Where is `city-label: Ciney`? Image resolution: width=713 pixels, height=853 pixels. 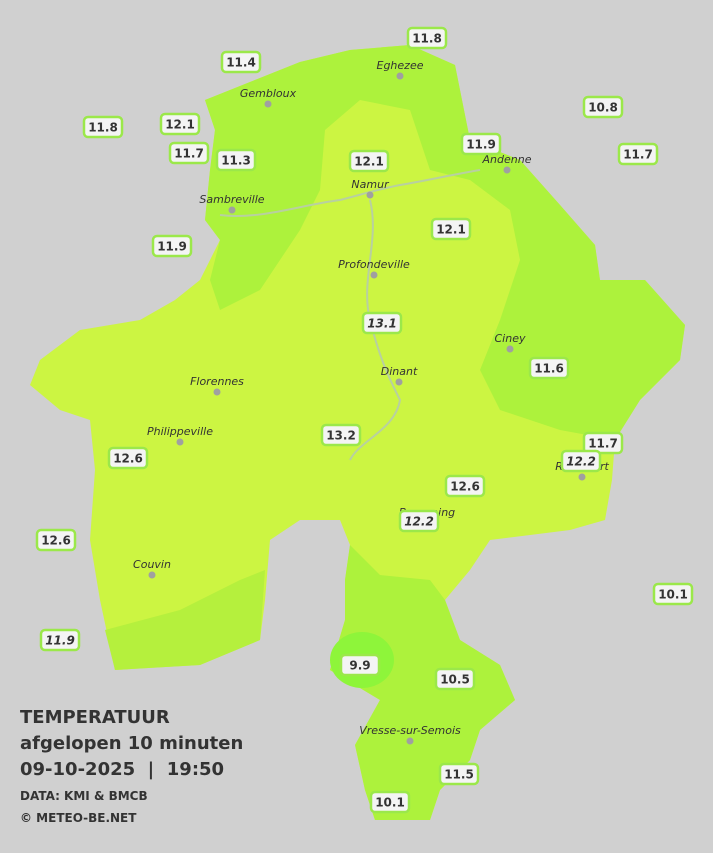 city-label: Ciney is located at coordinates (510, 338).